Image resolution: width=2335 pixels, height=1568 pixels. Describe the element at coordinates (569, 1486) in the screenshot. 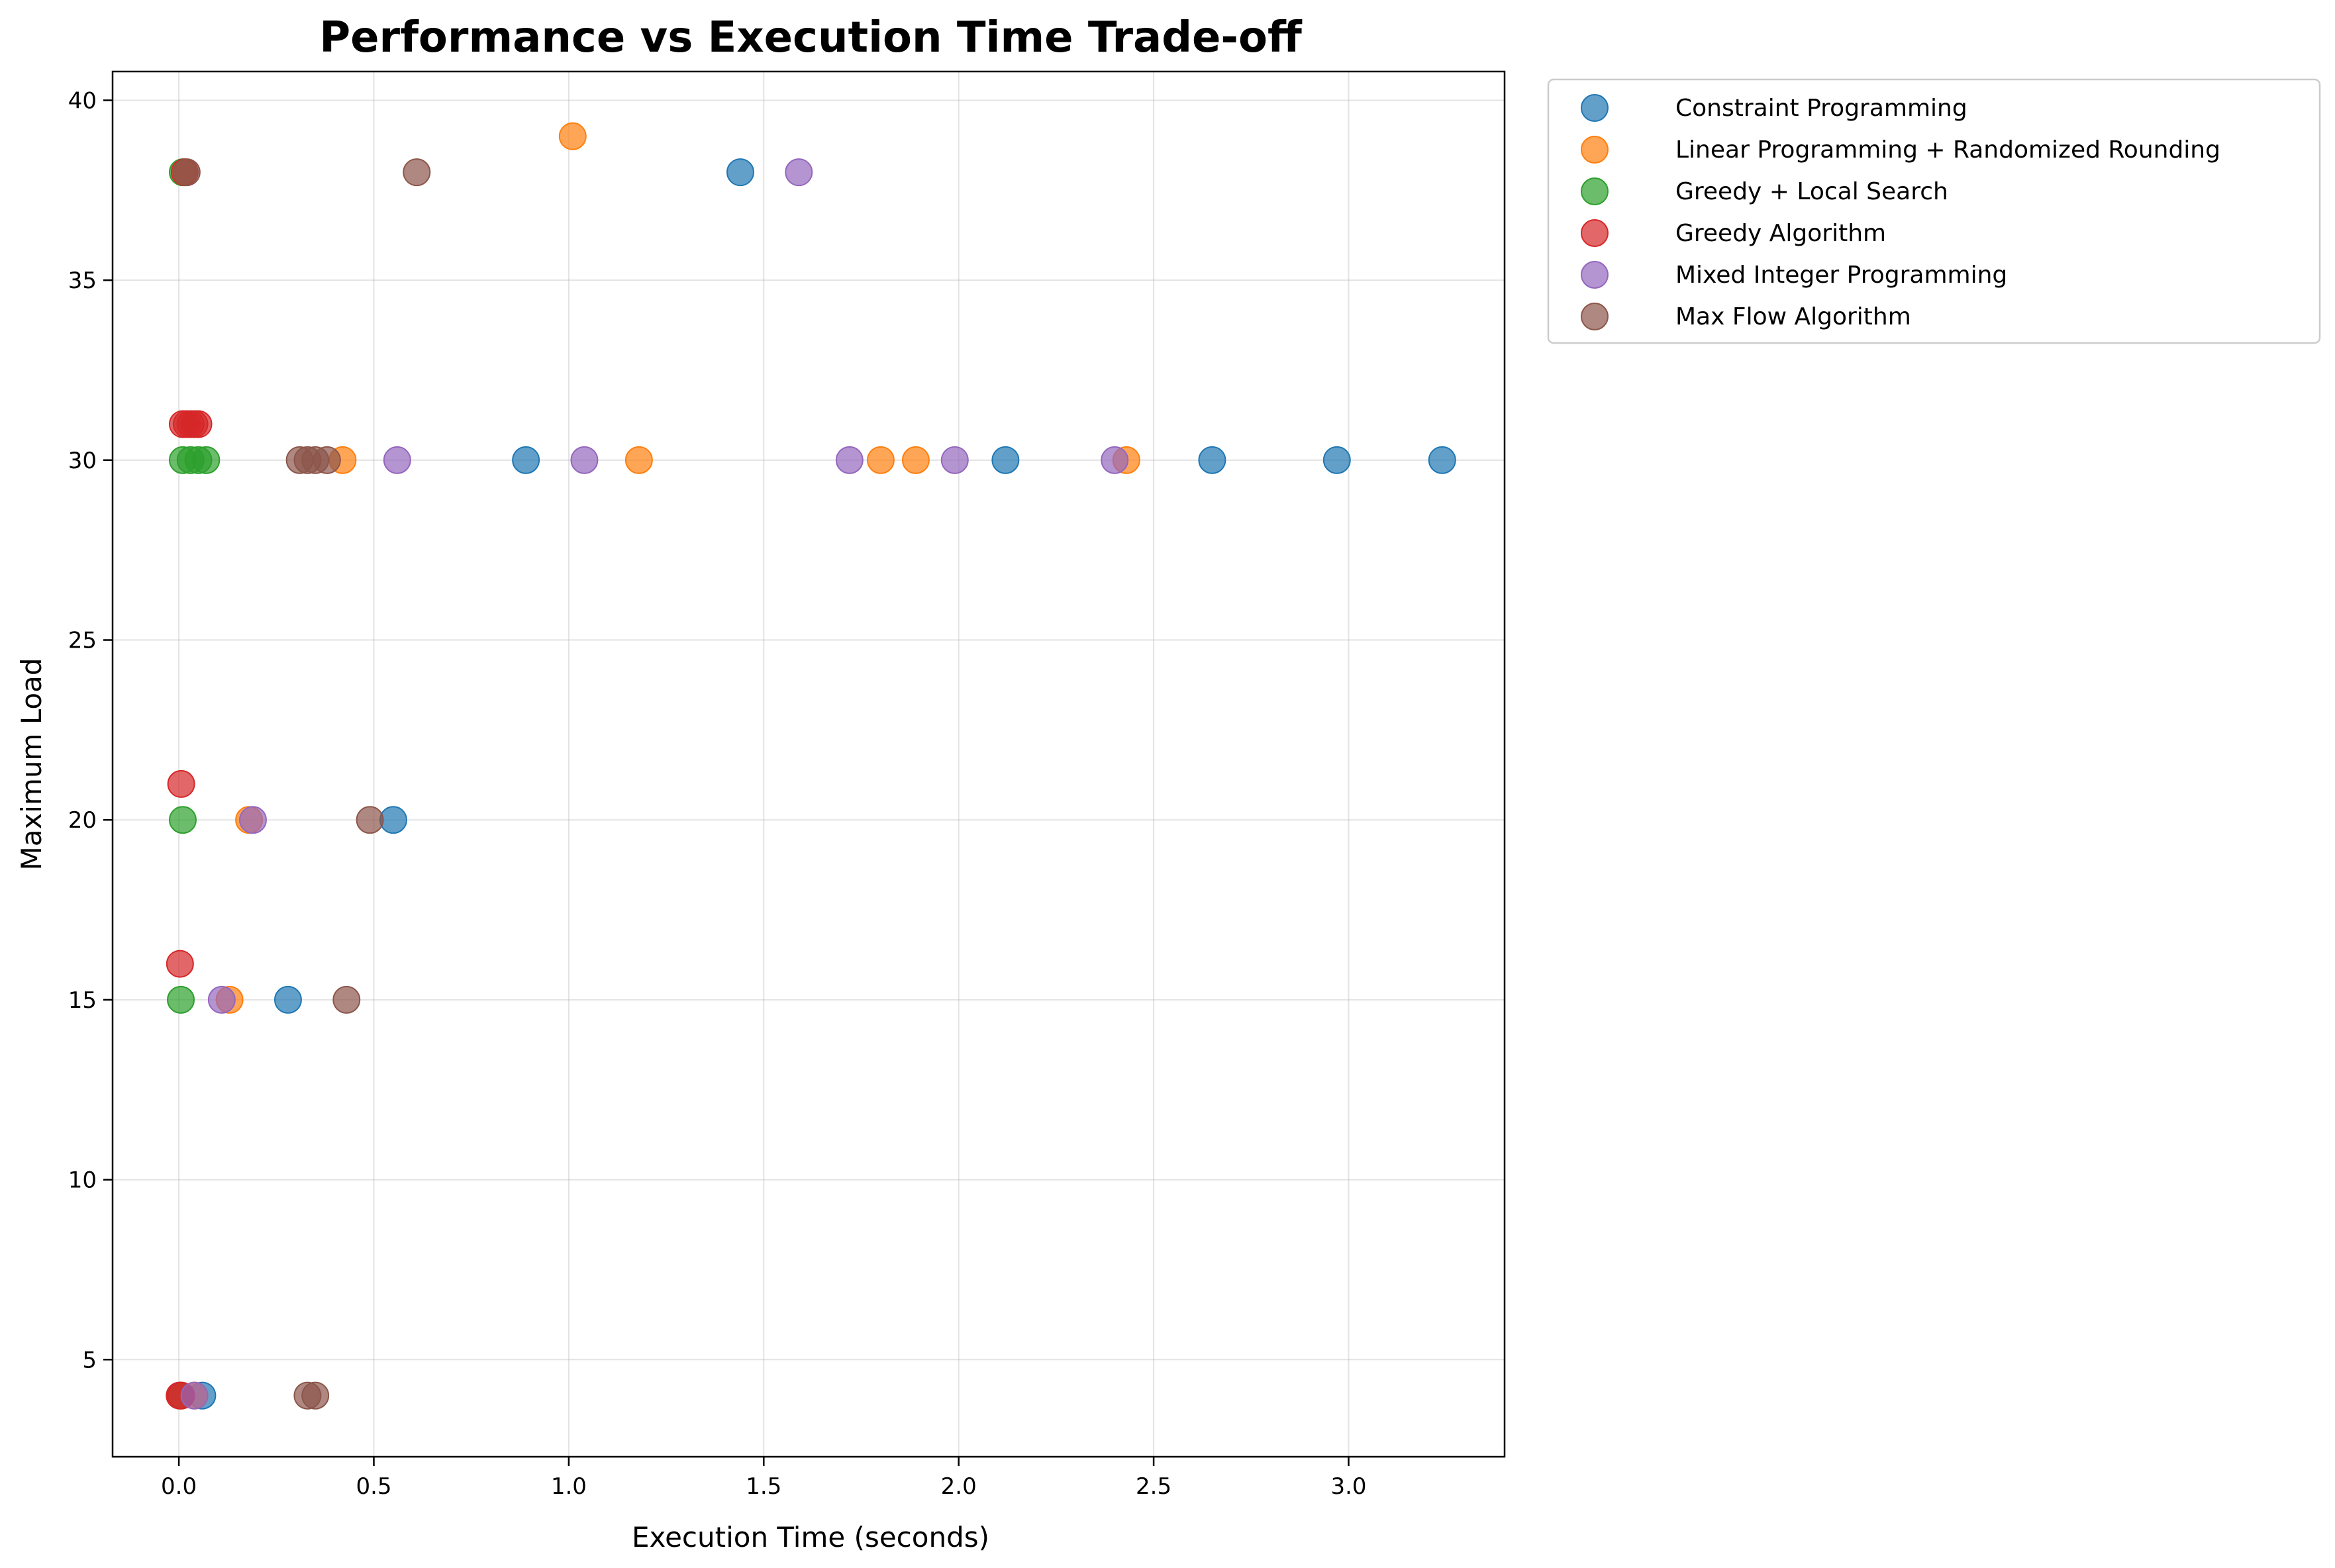

I see `x-tick-label: 1.0` at that location.